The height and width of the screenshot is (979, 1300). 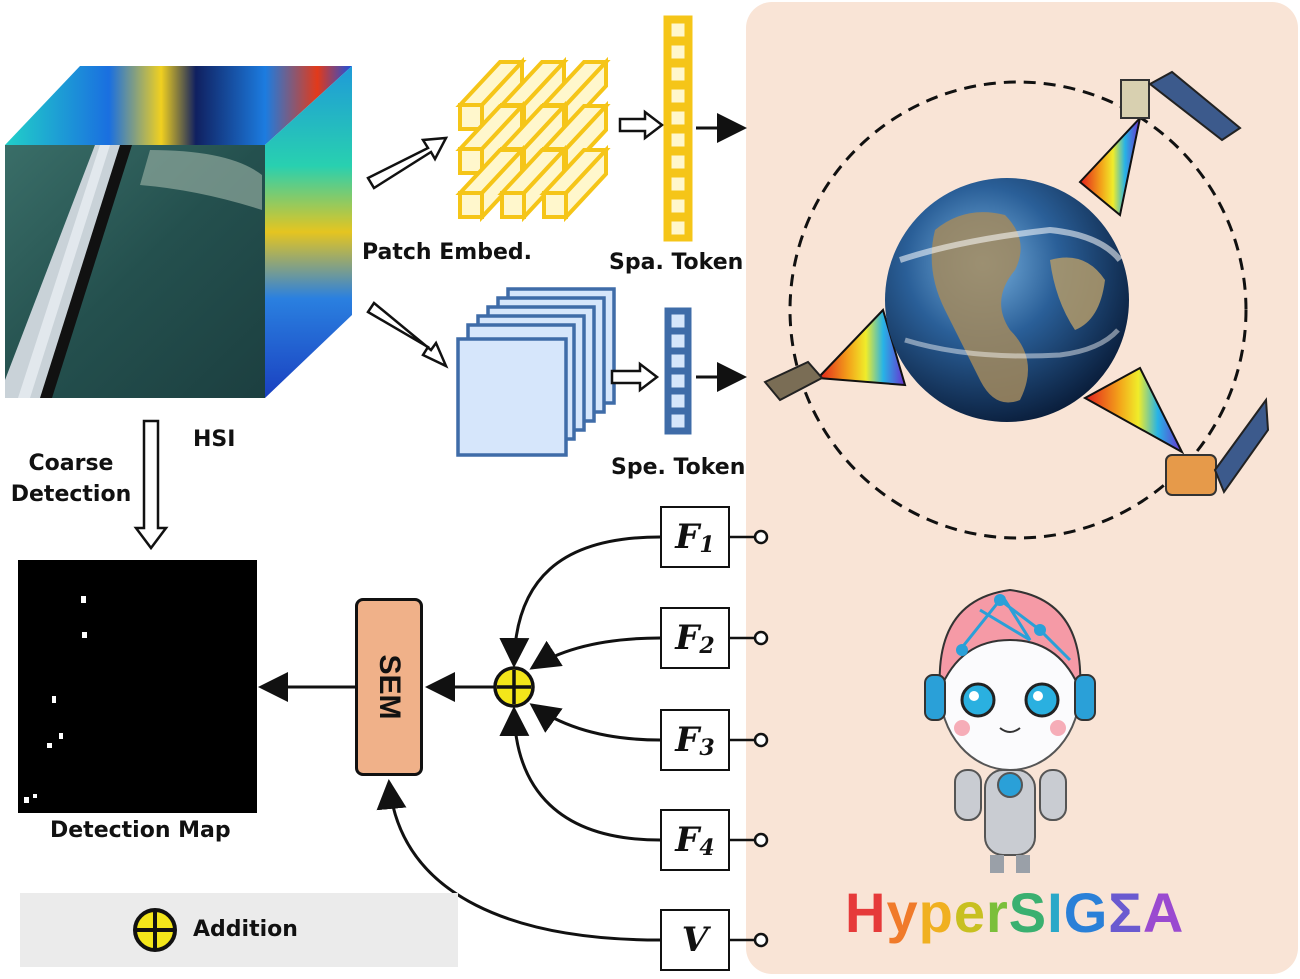 What do you see at coordinates (407, 163) in the screenshot?
I see `hollow-arrow-to-patch` at bounding box center [407, 163].